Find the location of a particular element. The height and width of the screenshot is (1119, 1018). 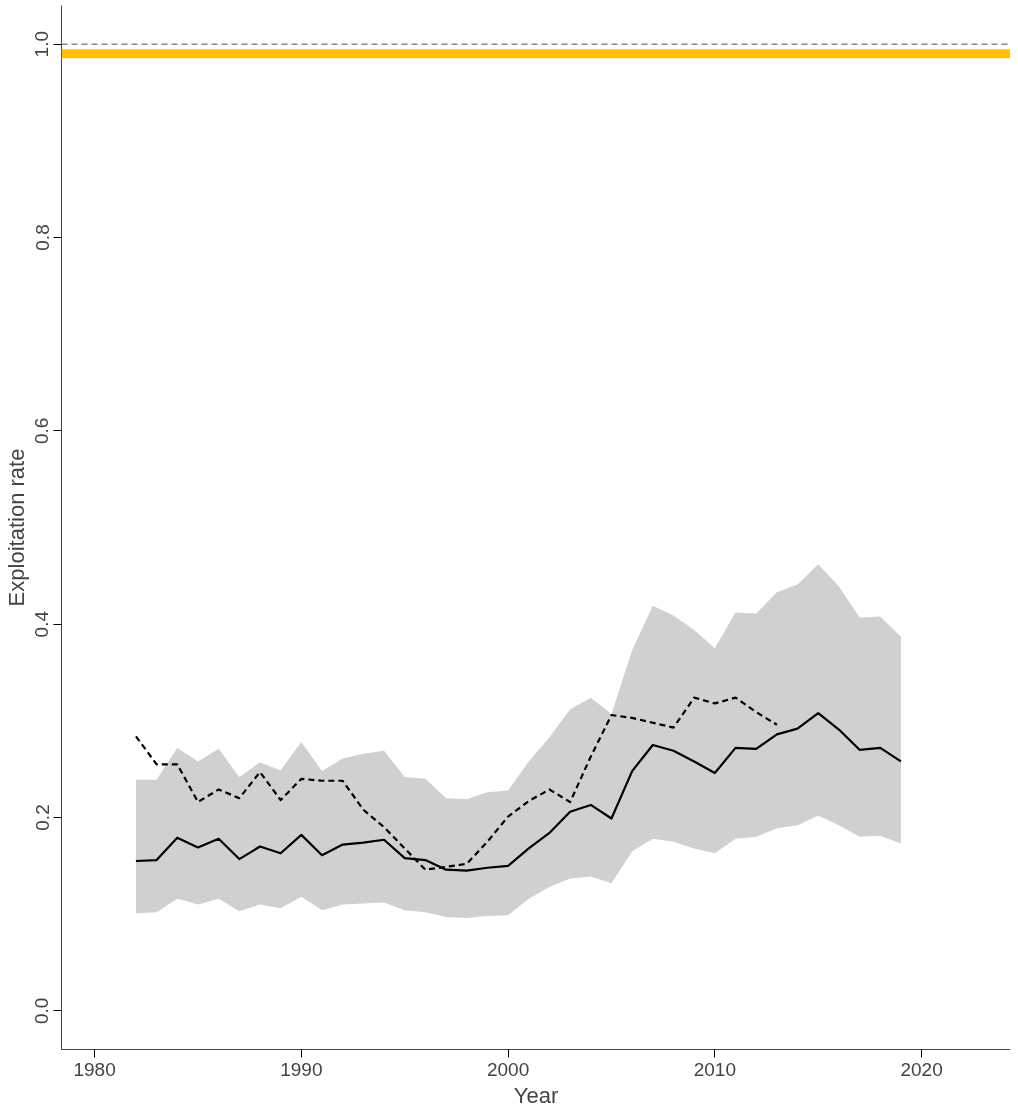

x-tick-label: 2000 is located at coordinates (508, 1069).